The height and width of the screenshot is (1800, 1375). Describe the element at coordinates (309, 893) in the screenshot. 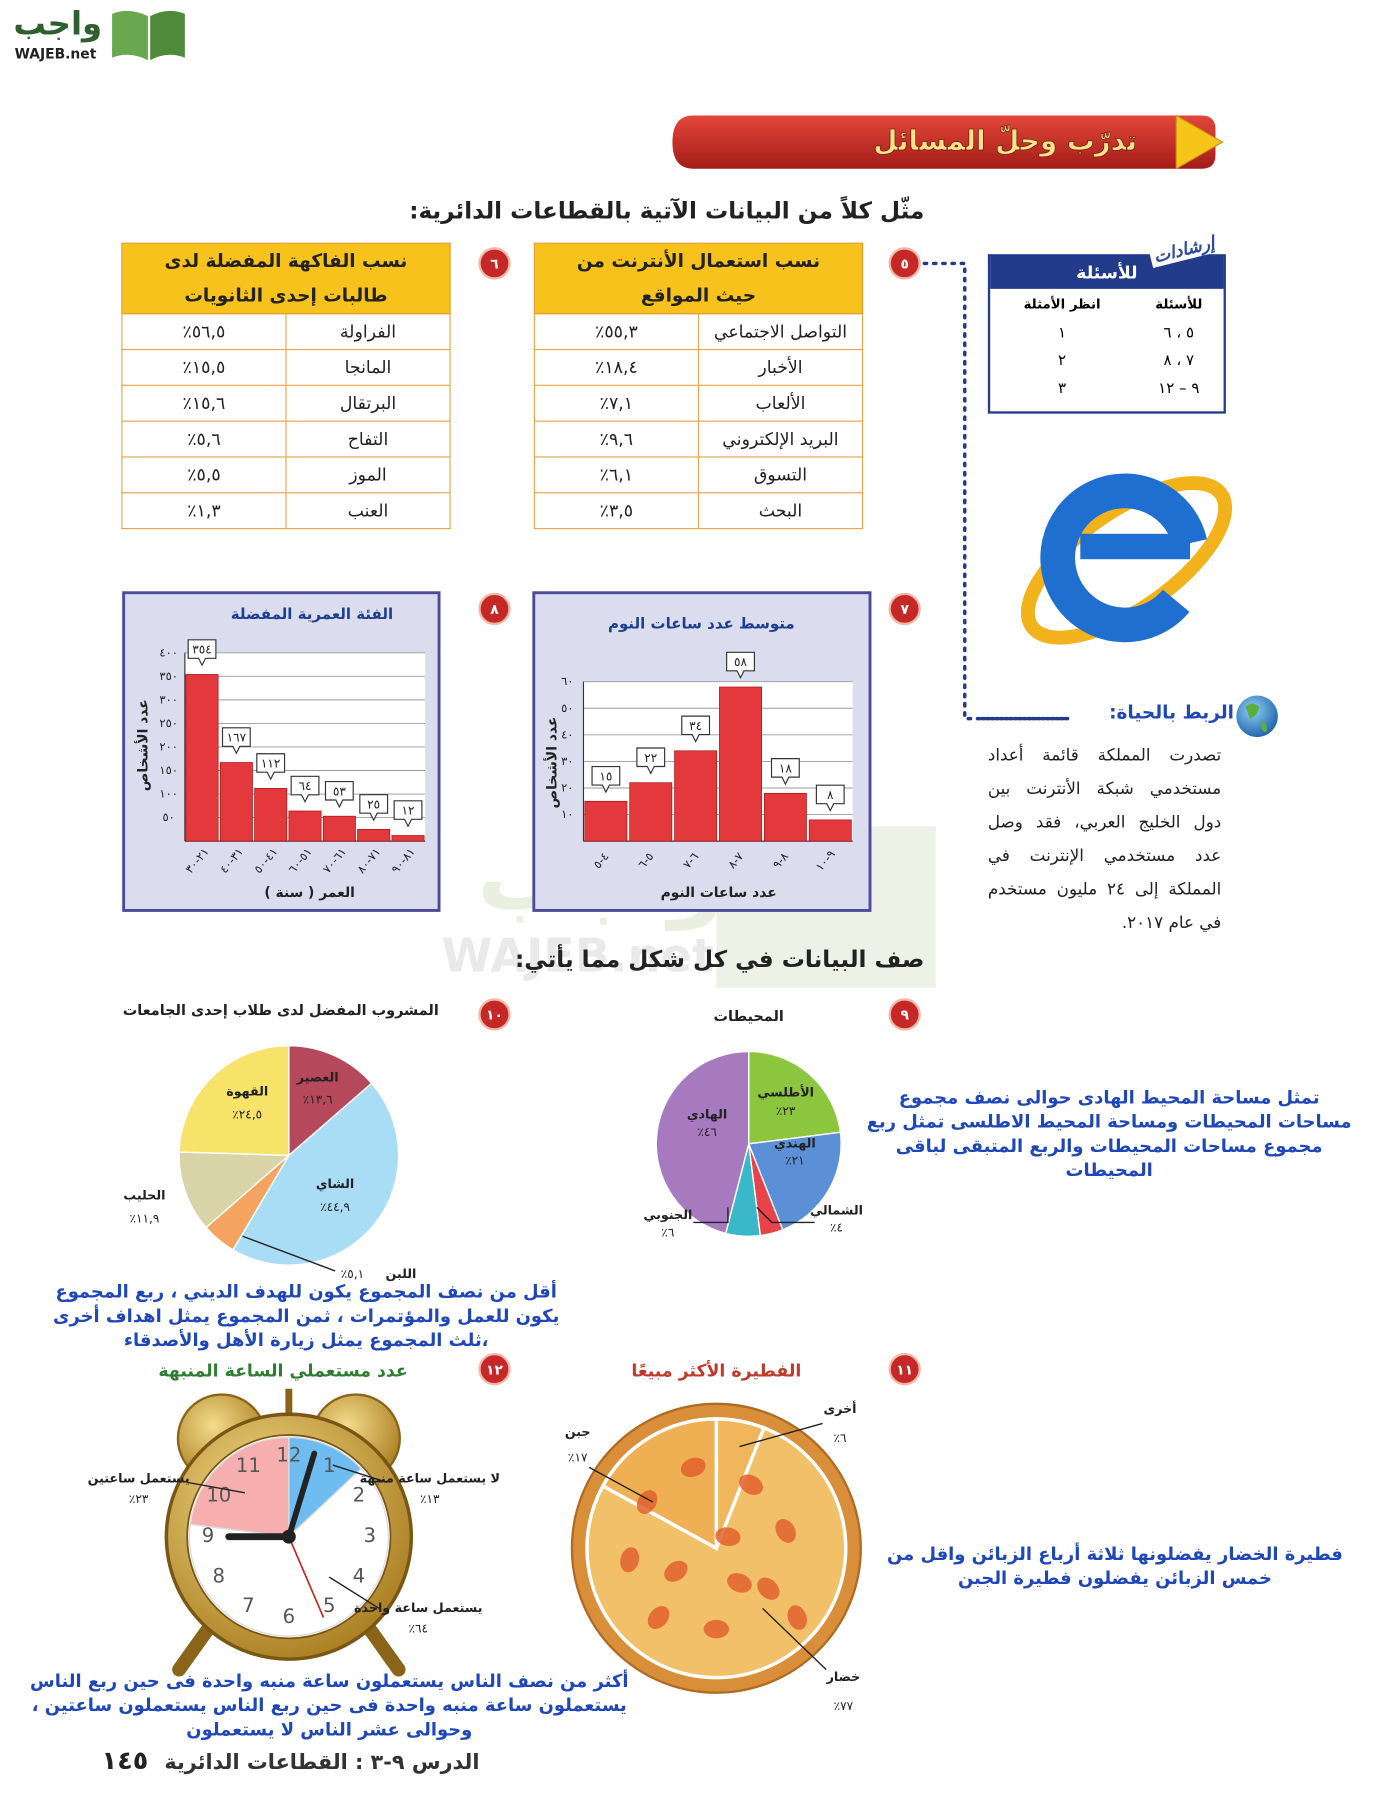

I see `x-axis-label: العمر ( سنة )` at that location.